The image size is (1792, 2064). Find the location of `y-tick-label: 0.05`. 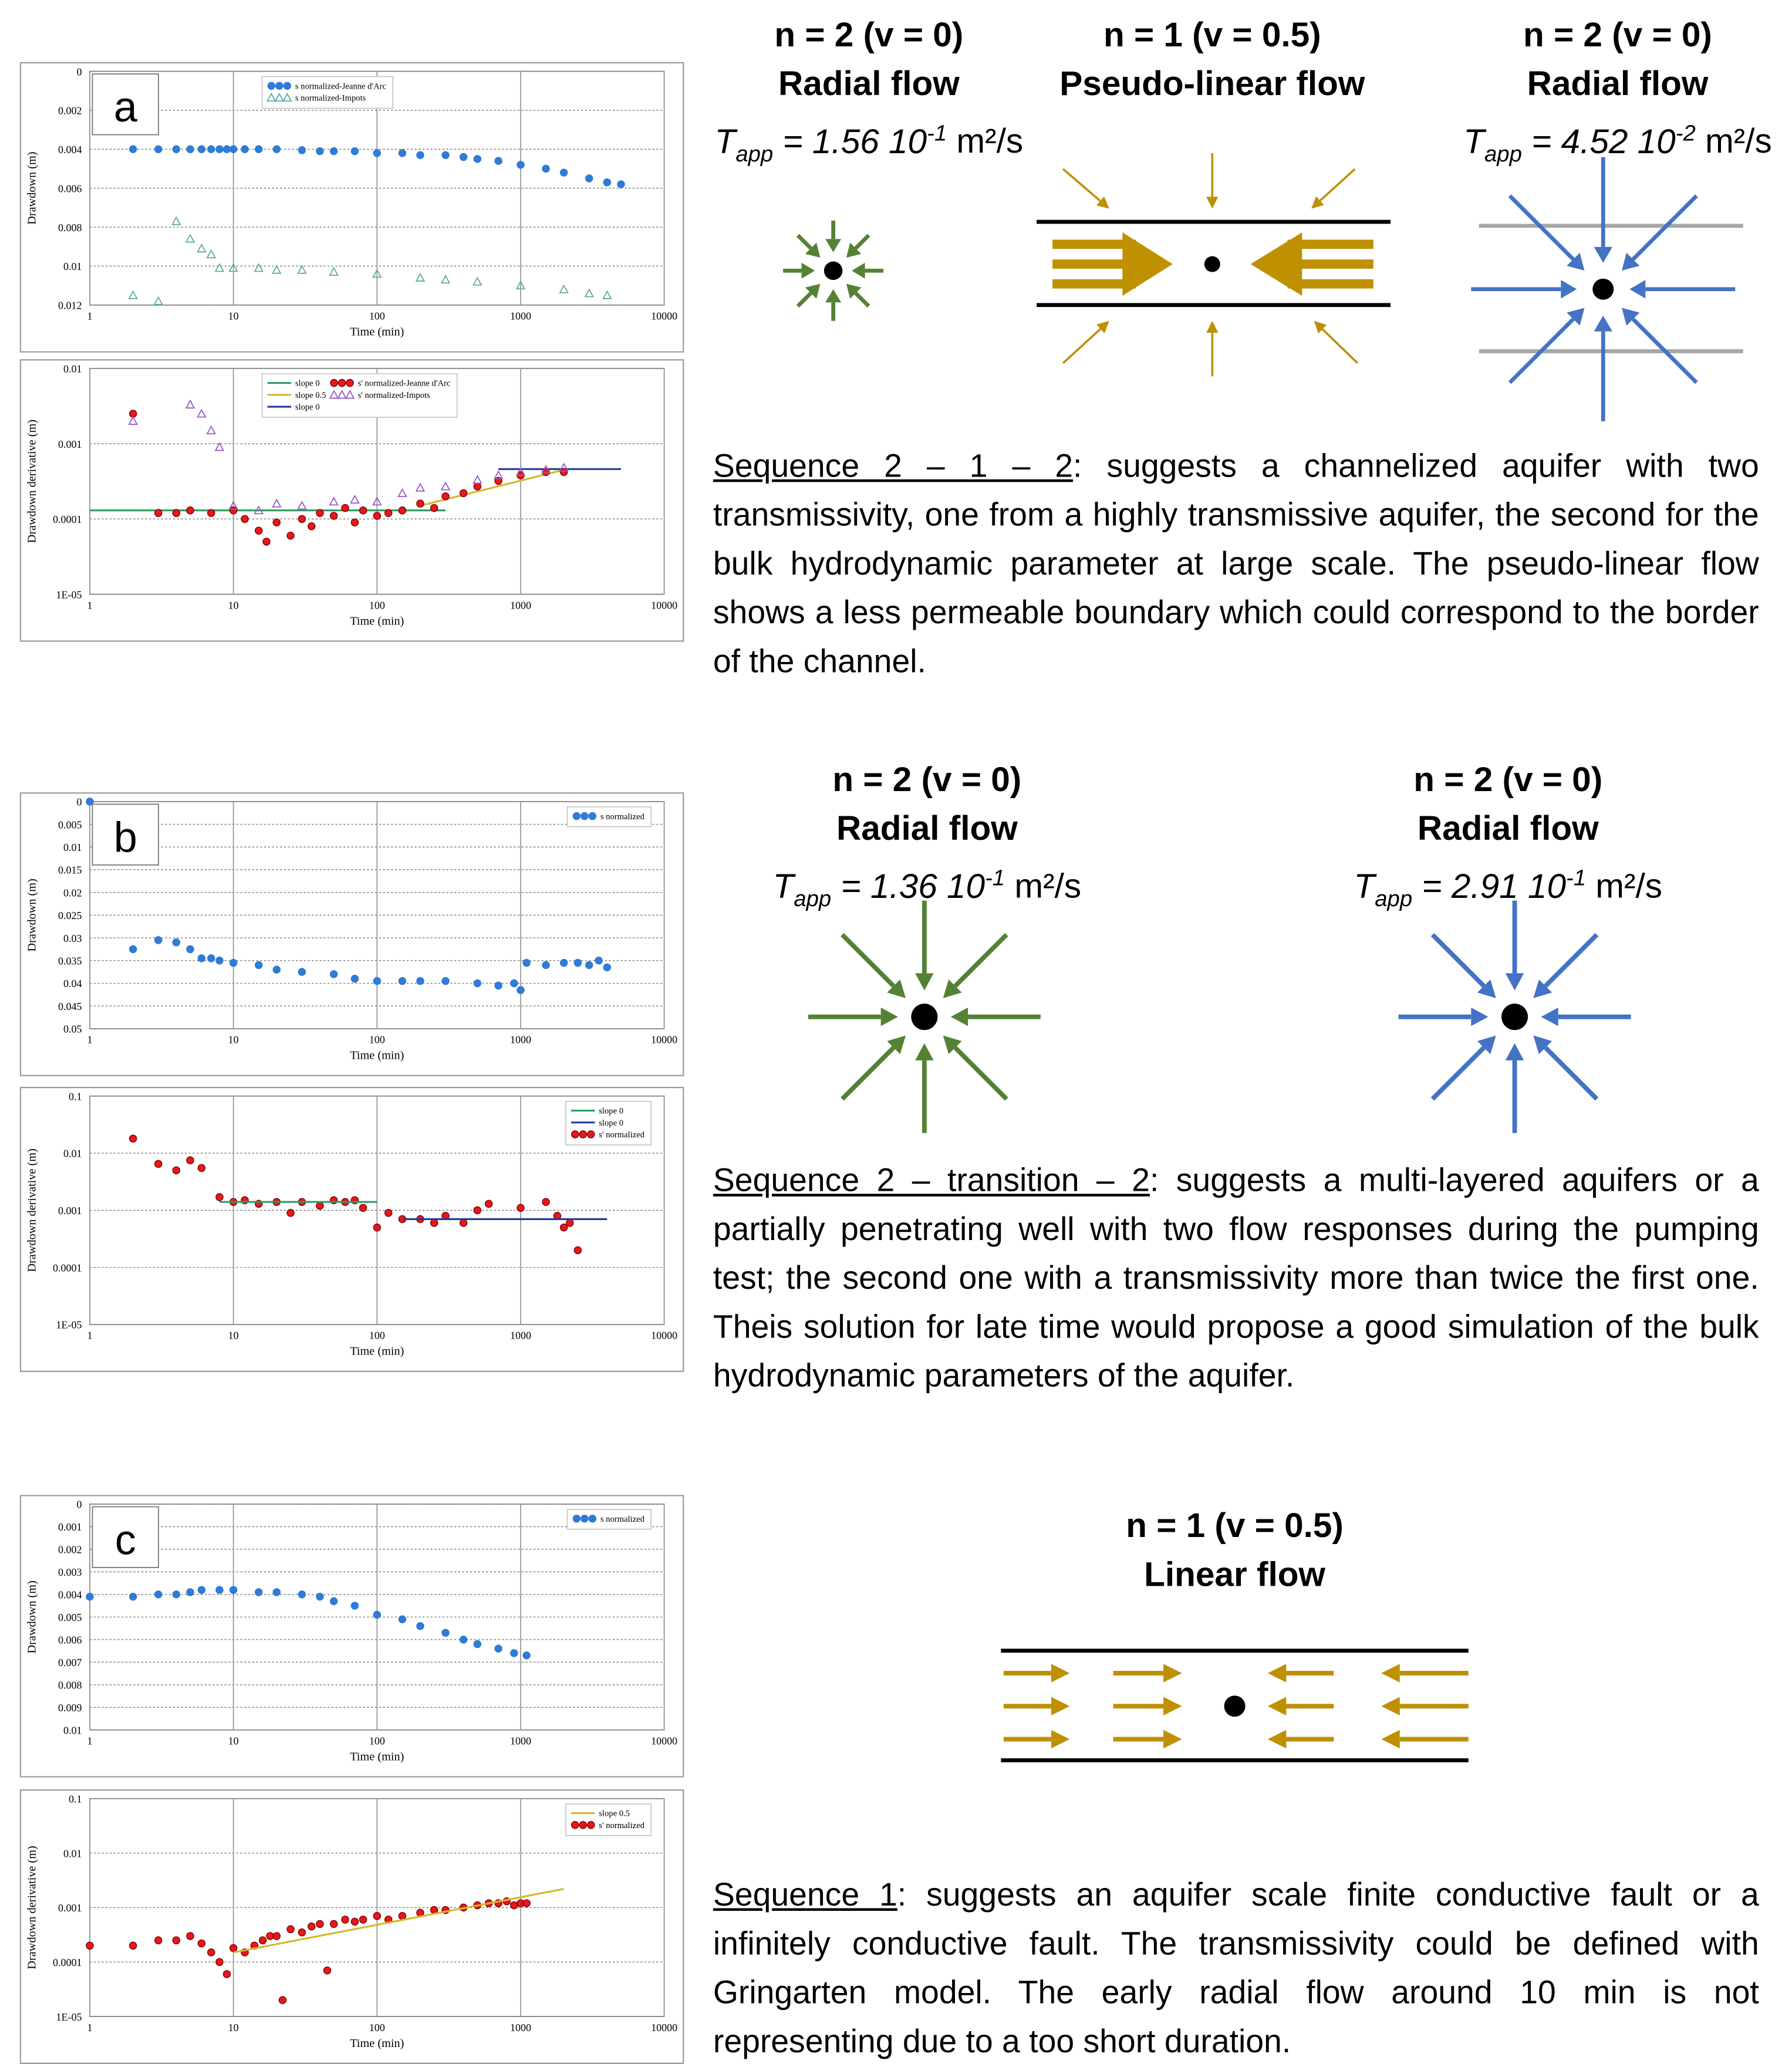

y-tick-label: 0.05 is located at coordinates (72, 1029).